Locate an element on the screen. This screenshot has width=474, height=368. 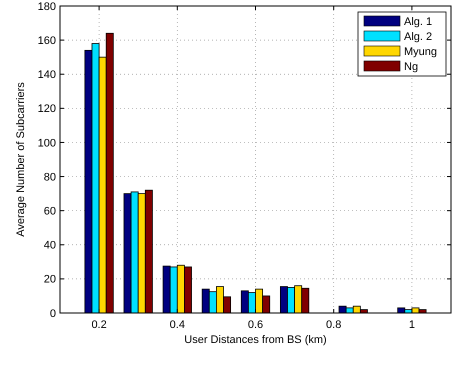
y-tick-label: 120 is located at coordinates (47, 109).